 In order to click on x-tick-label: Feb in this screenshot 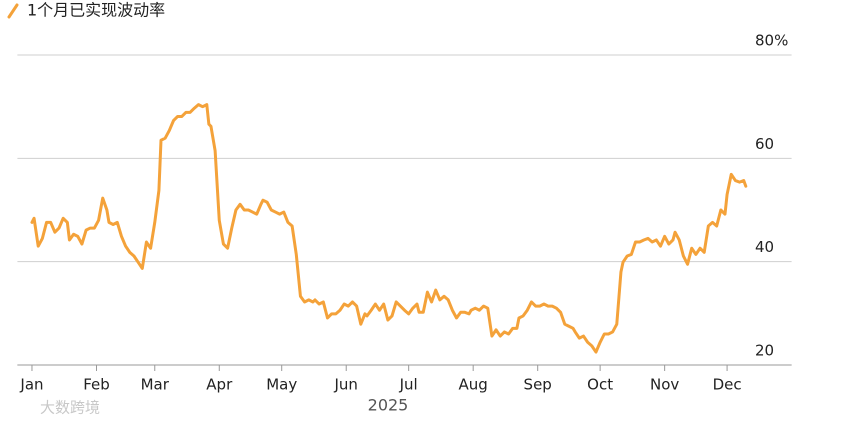, I will do `click(96, 385)`.